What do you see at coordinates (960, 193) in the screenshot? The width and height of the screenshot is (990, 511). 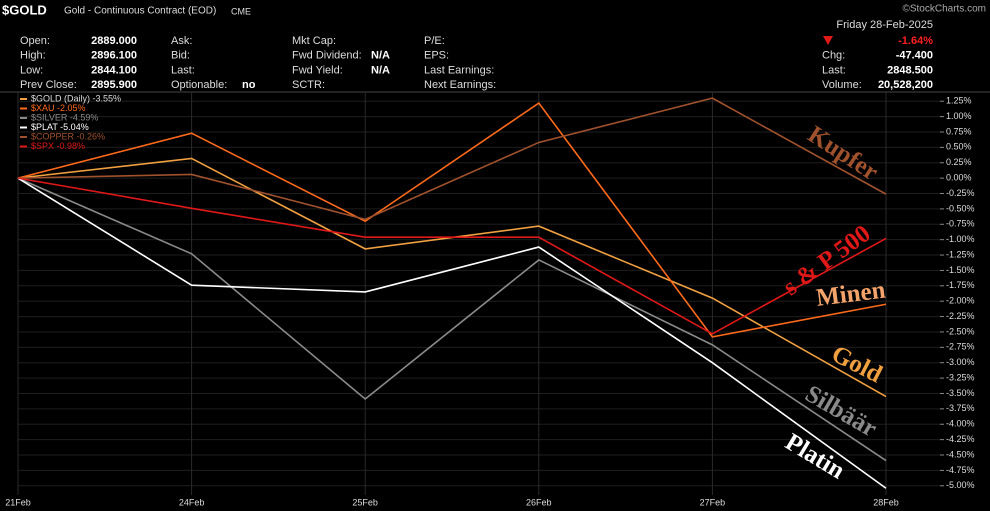 I see `y-tick-label: -0.25%` at bounding box center [960, 193].